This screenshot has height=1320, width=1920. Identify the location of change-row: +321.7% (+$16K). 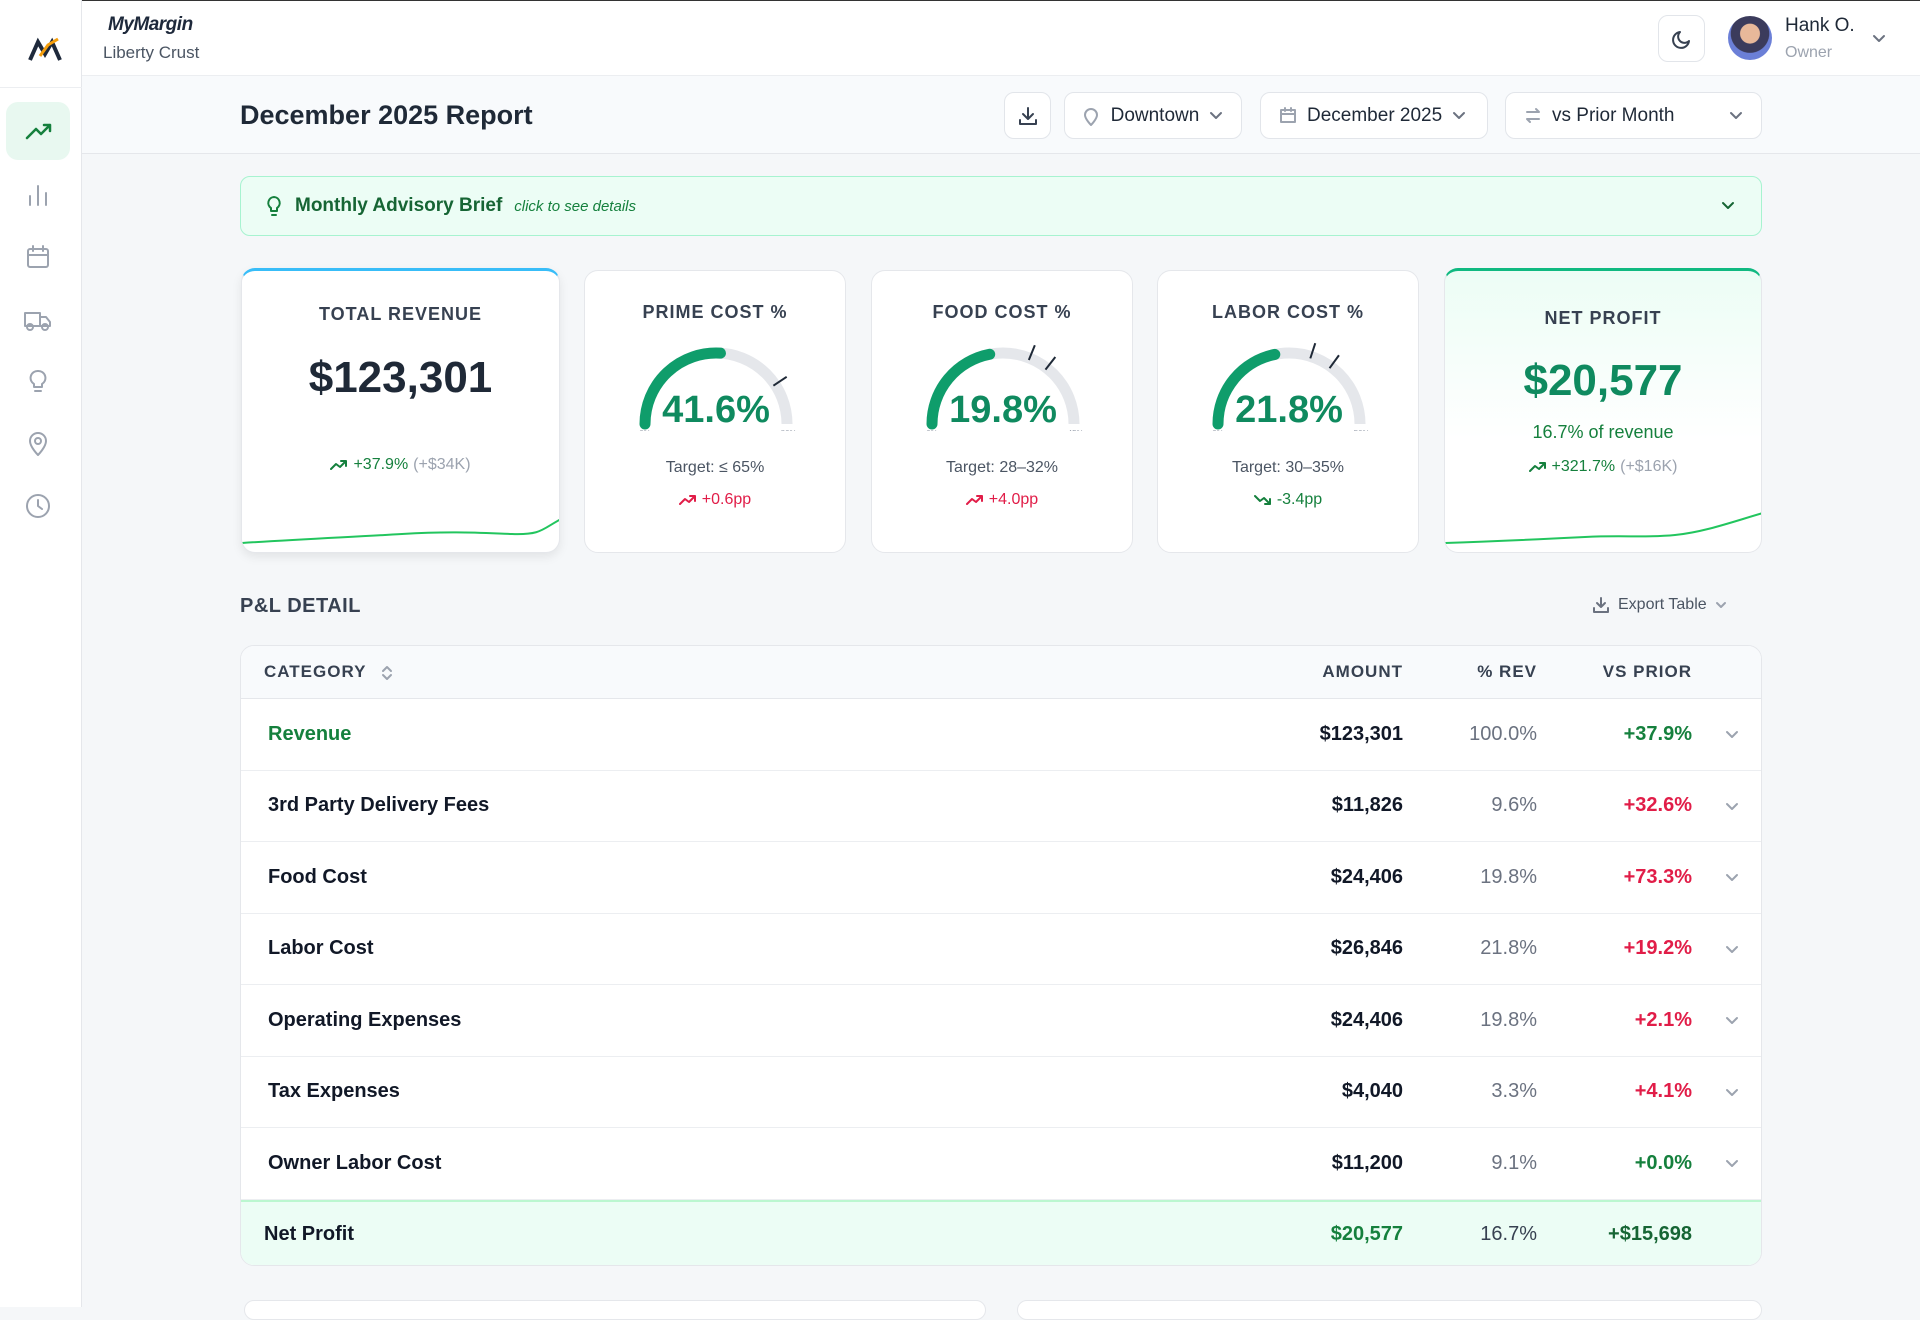
(1603, 467).